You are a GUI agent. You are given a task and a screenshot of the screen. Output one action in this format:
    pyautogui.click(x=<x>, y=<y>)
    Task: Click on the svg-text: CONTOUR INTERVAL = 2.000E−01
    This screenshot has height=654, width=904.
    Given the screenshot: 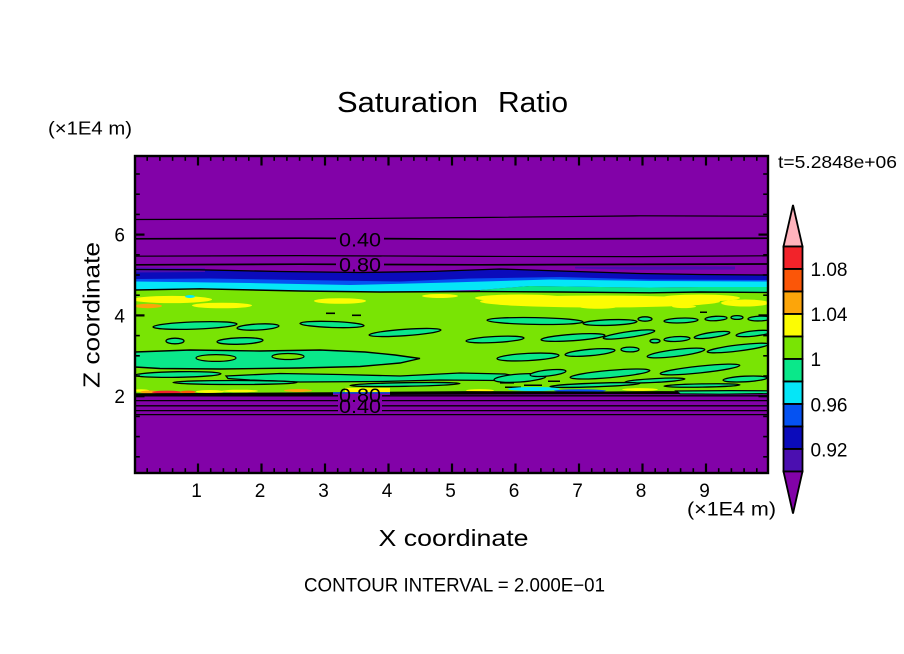 What is the action you would take?
    pyautogui.click(x=454, y=585)
    